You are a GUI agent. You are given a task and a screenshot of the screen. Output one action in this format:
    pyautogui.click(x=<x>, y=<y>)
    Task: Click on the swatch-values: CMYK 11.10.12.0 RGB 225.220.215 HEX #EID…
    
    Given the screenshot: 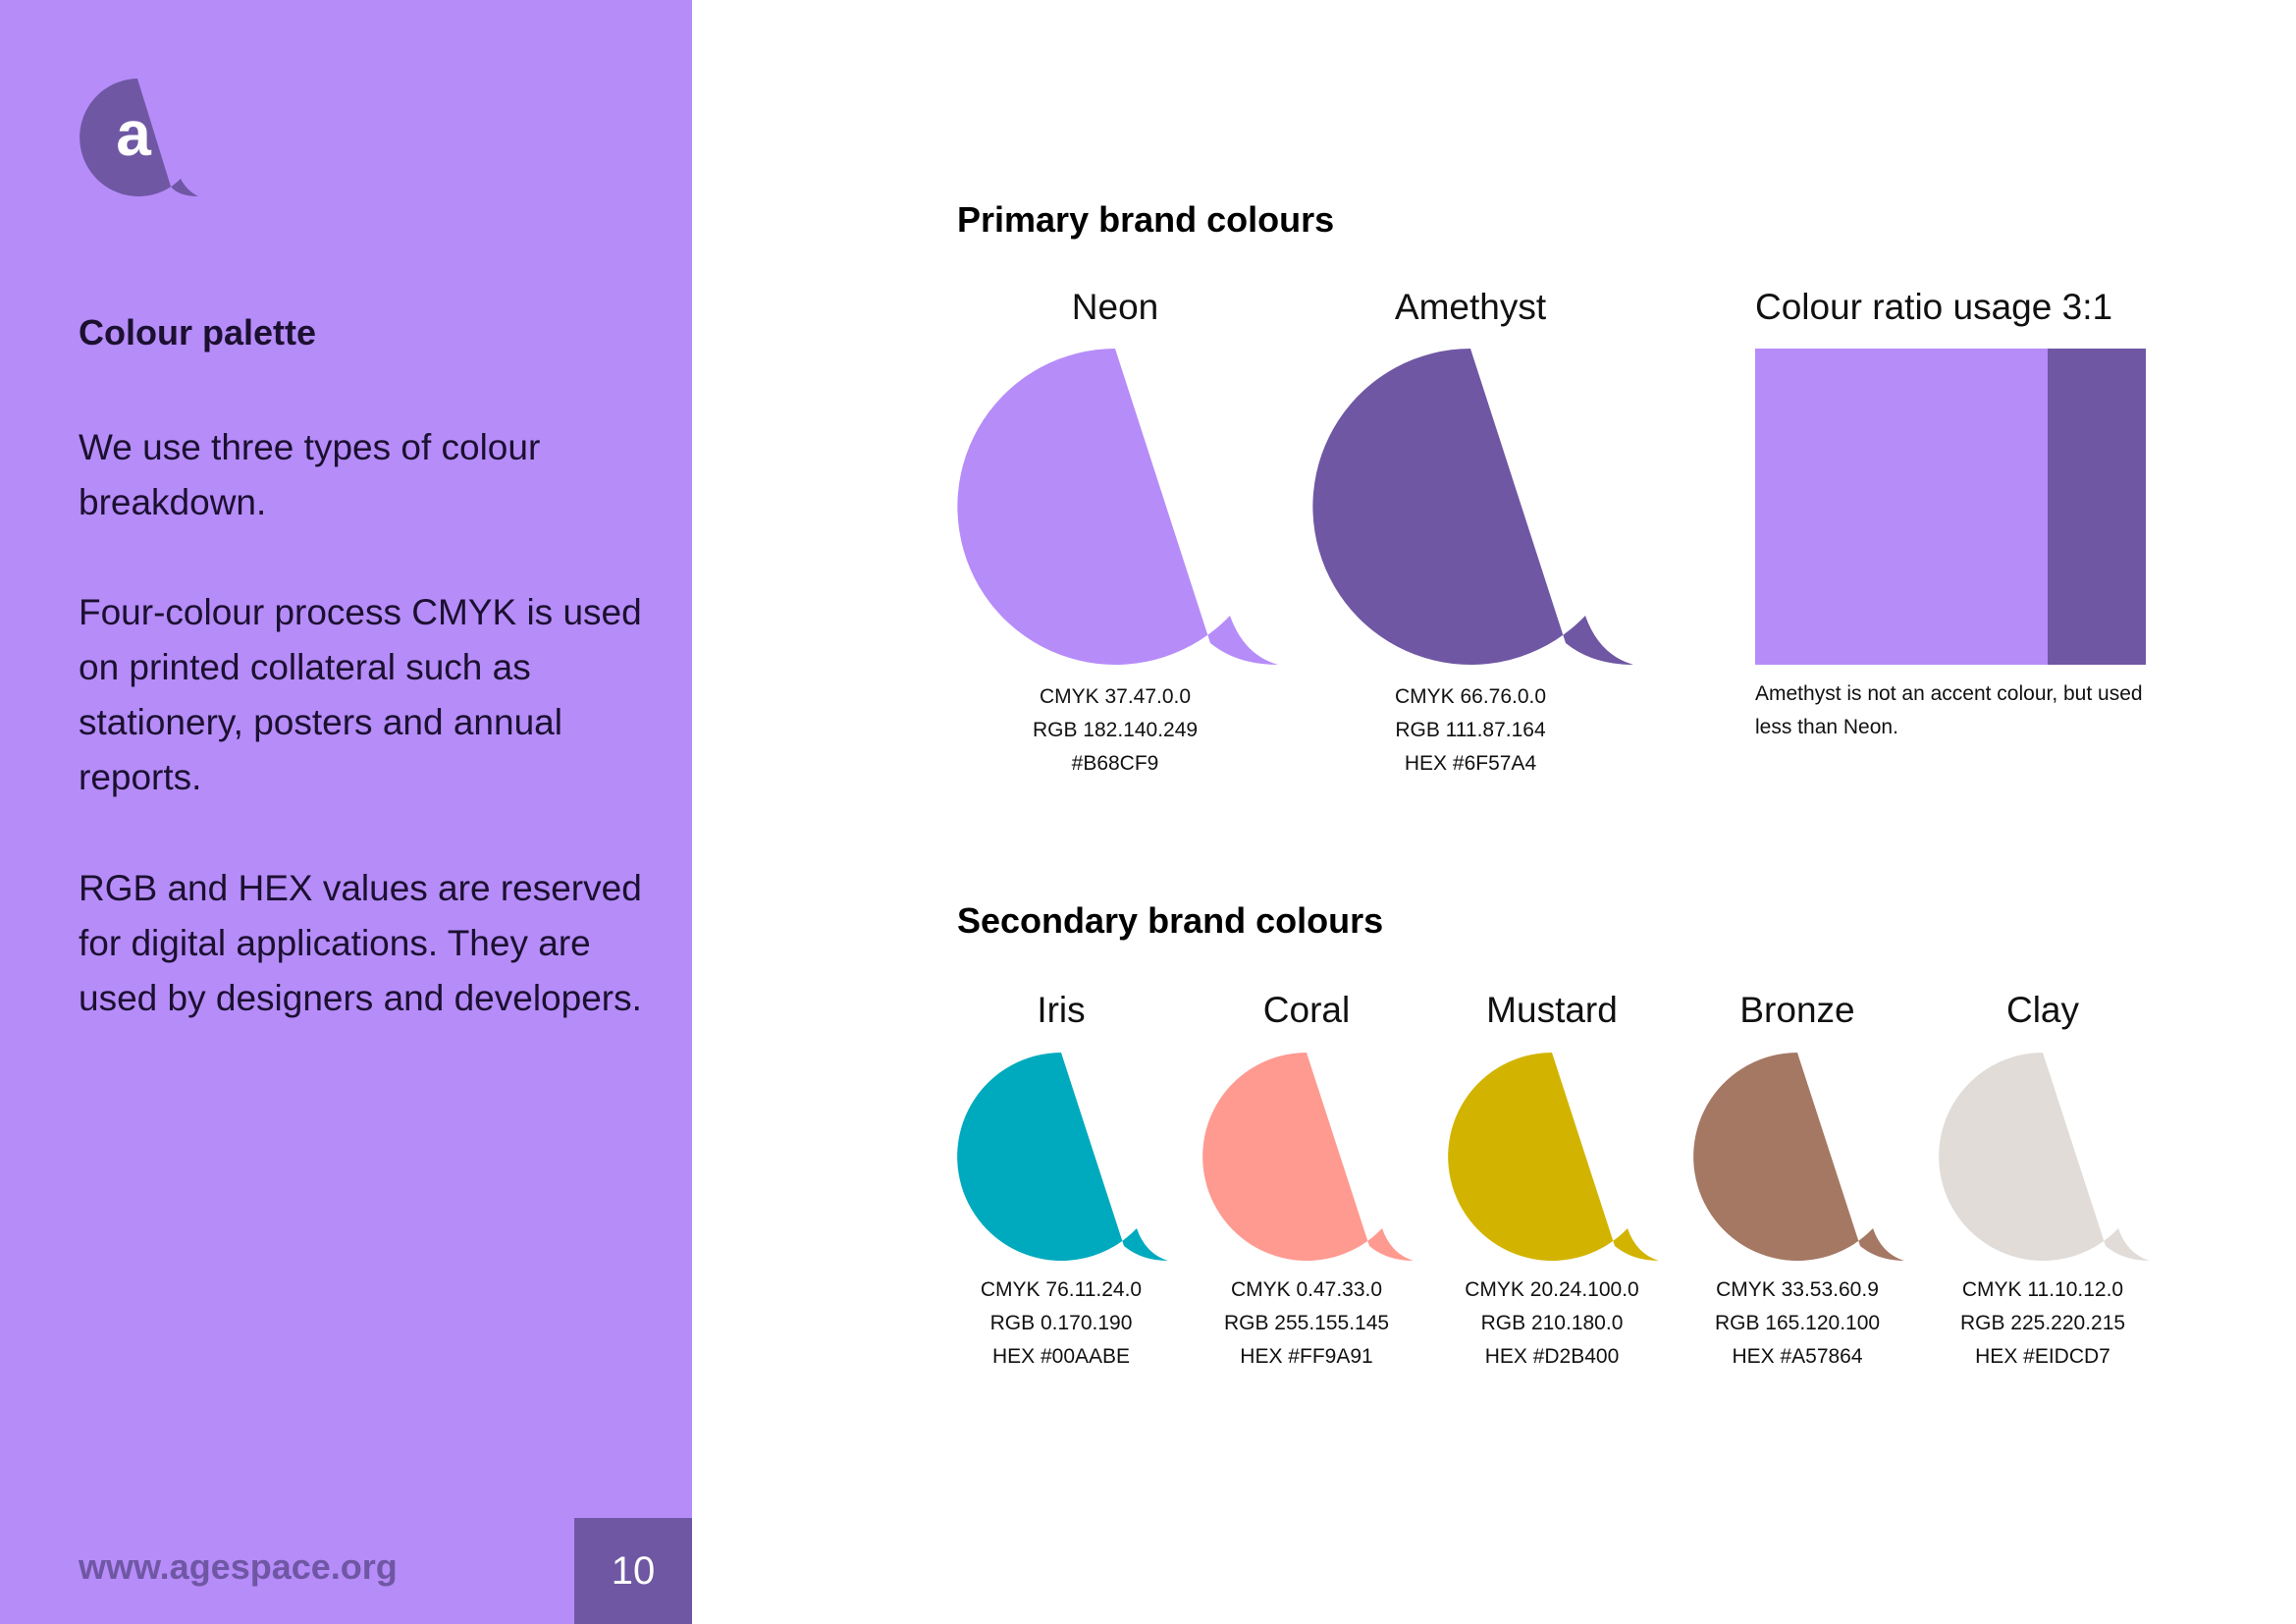 What is the action you would take?
    pyautogui.click(x=2043, y=1323)
    